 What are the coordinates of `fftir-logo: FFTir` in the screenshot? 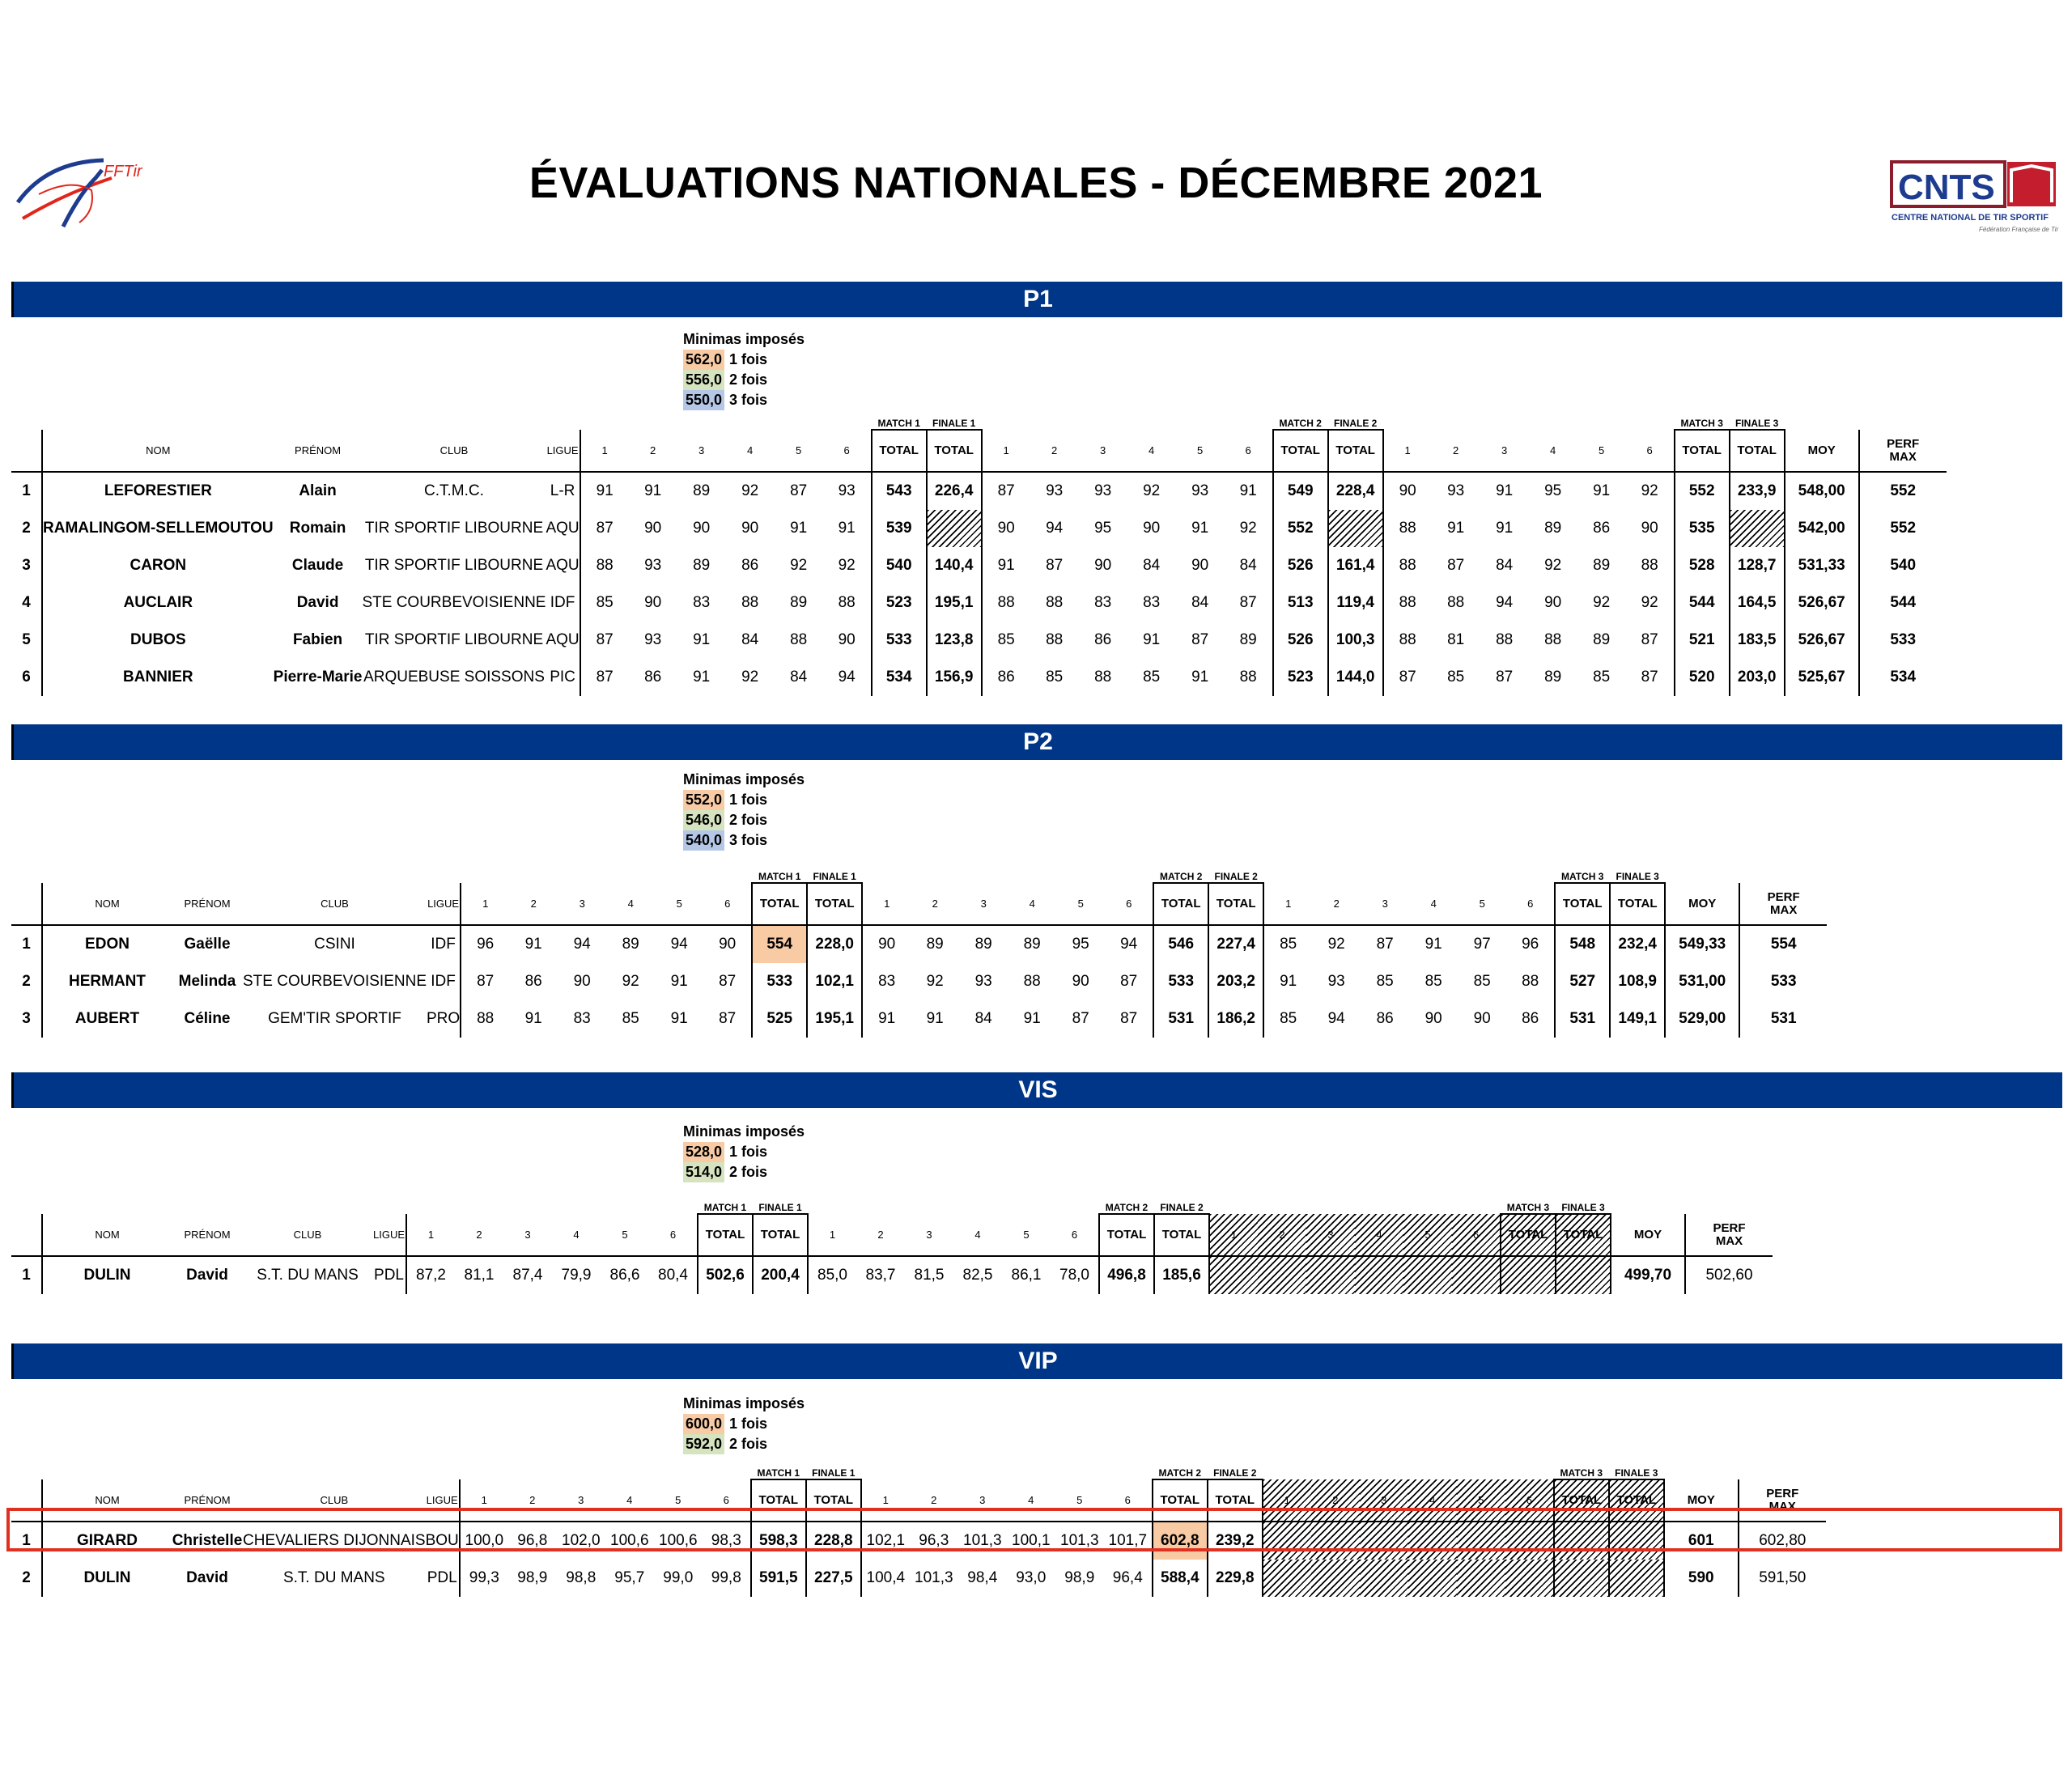 It's located at (79, 193).